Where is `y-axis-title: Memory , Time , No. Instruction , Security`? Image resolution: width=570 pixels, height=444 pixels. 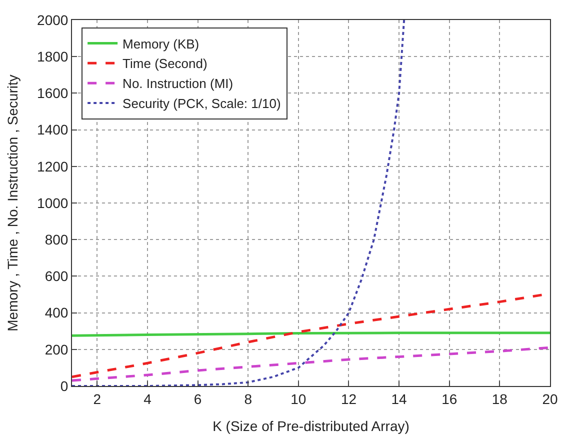 y-axis-title: Memory , Time , No. Instruction , Security is located at coordinates (12, 203).